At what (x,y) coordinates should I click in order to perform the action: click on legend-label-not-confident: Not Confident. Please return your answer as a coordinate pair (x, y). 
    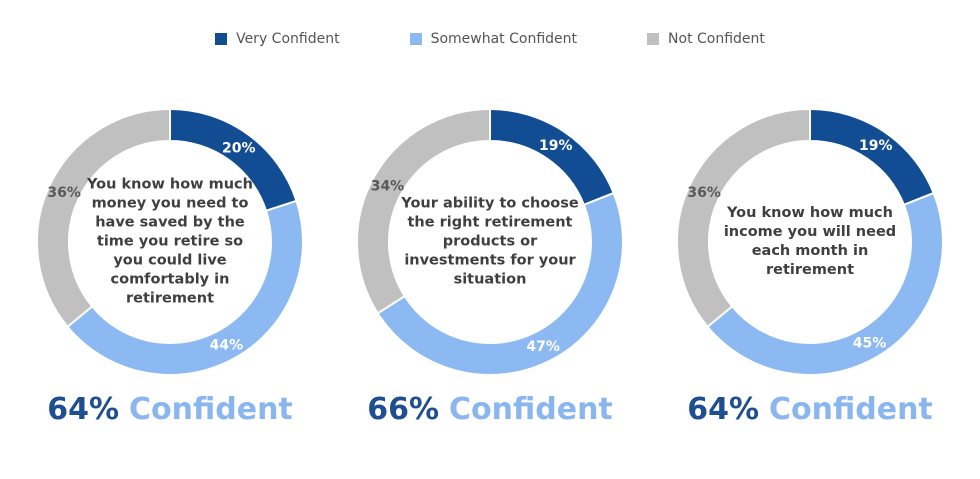
    Looking at the image, I should click on (716, 39).